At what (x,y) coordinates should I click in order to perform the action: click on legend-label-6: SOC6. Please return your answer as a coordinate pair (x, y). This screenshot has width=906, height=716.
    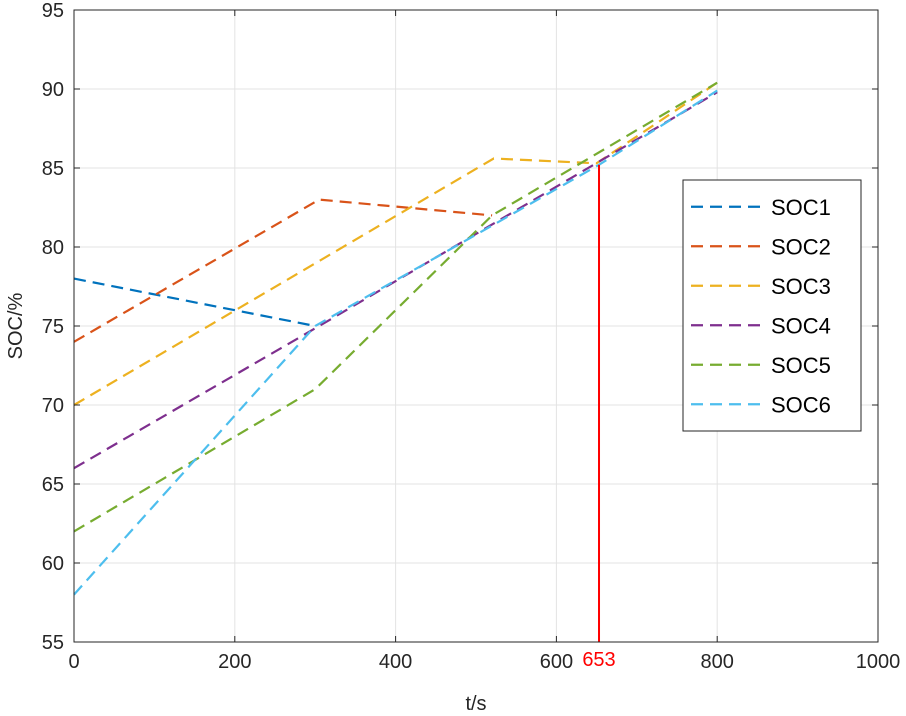
    Looking at the image, I should click on (801, 404).